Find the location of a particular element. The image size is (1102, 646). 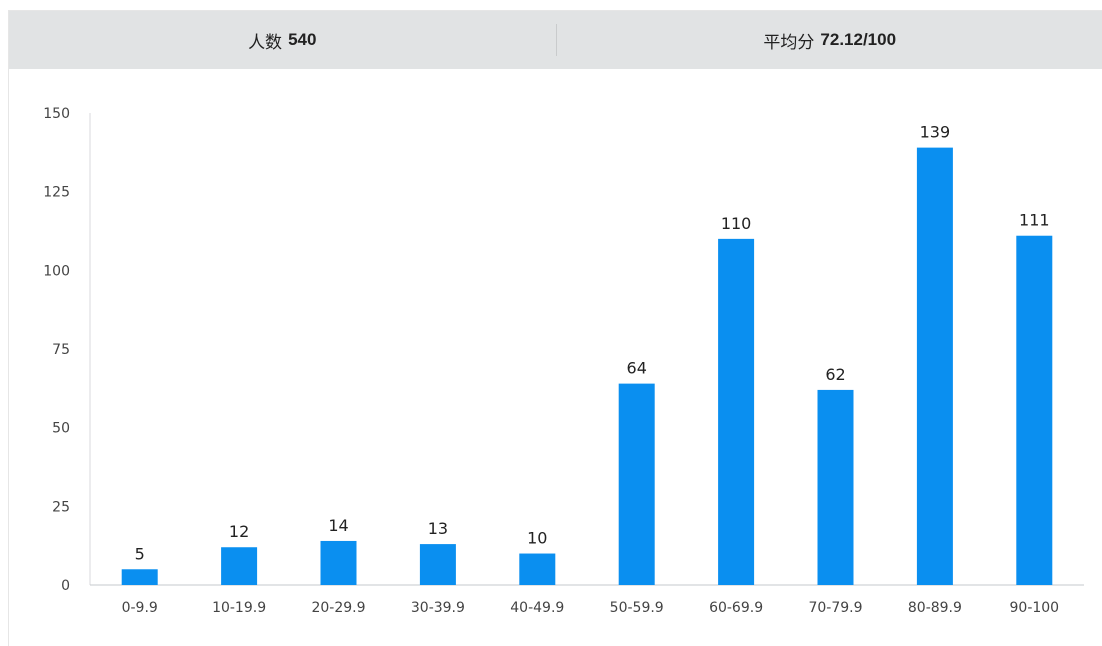

bar-value-label: 10 is located at coordinates (537, 538).